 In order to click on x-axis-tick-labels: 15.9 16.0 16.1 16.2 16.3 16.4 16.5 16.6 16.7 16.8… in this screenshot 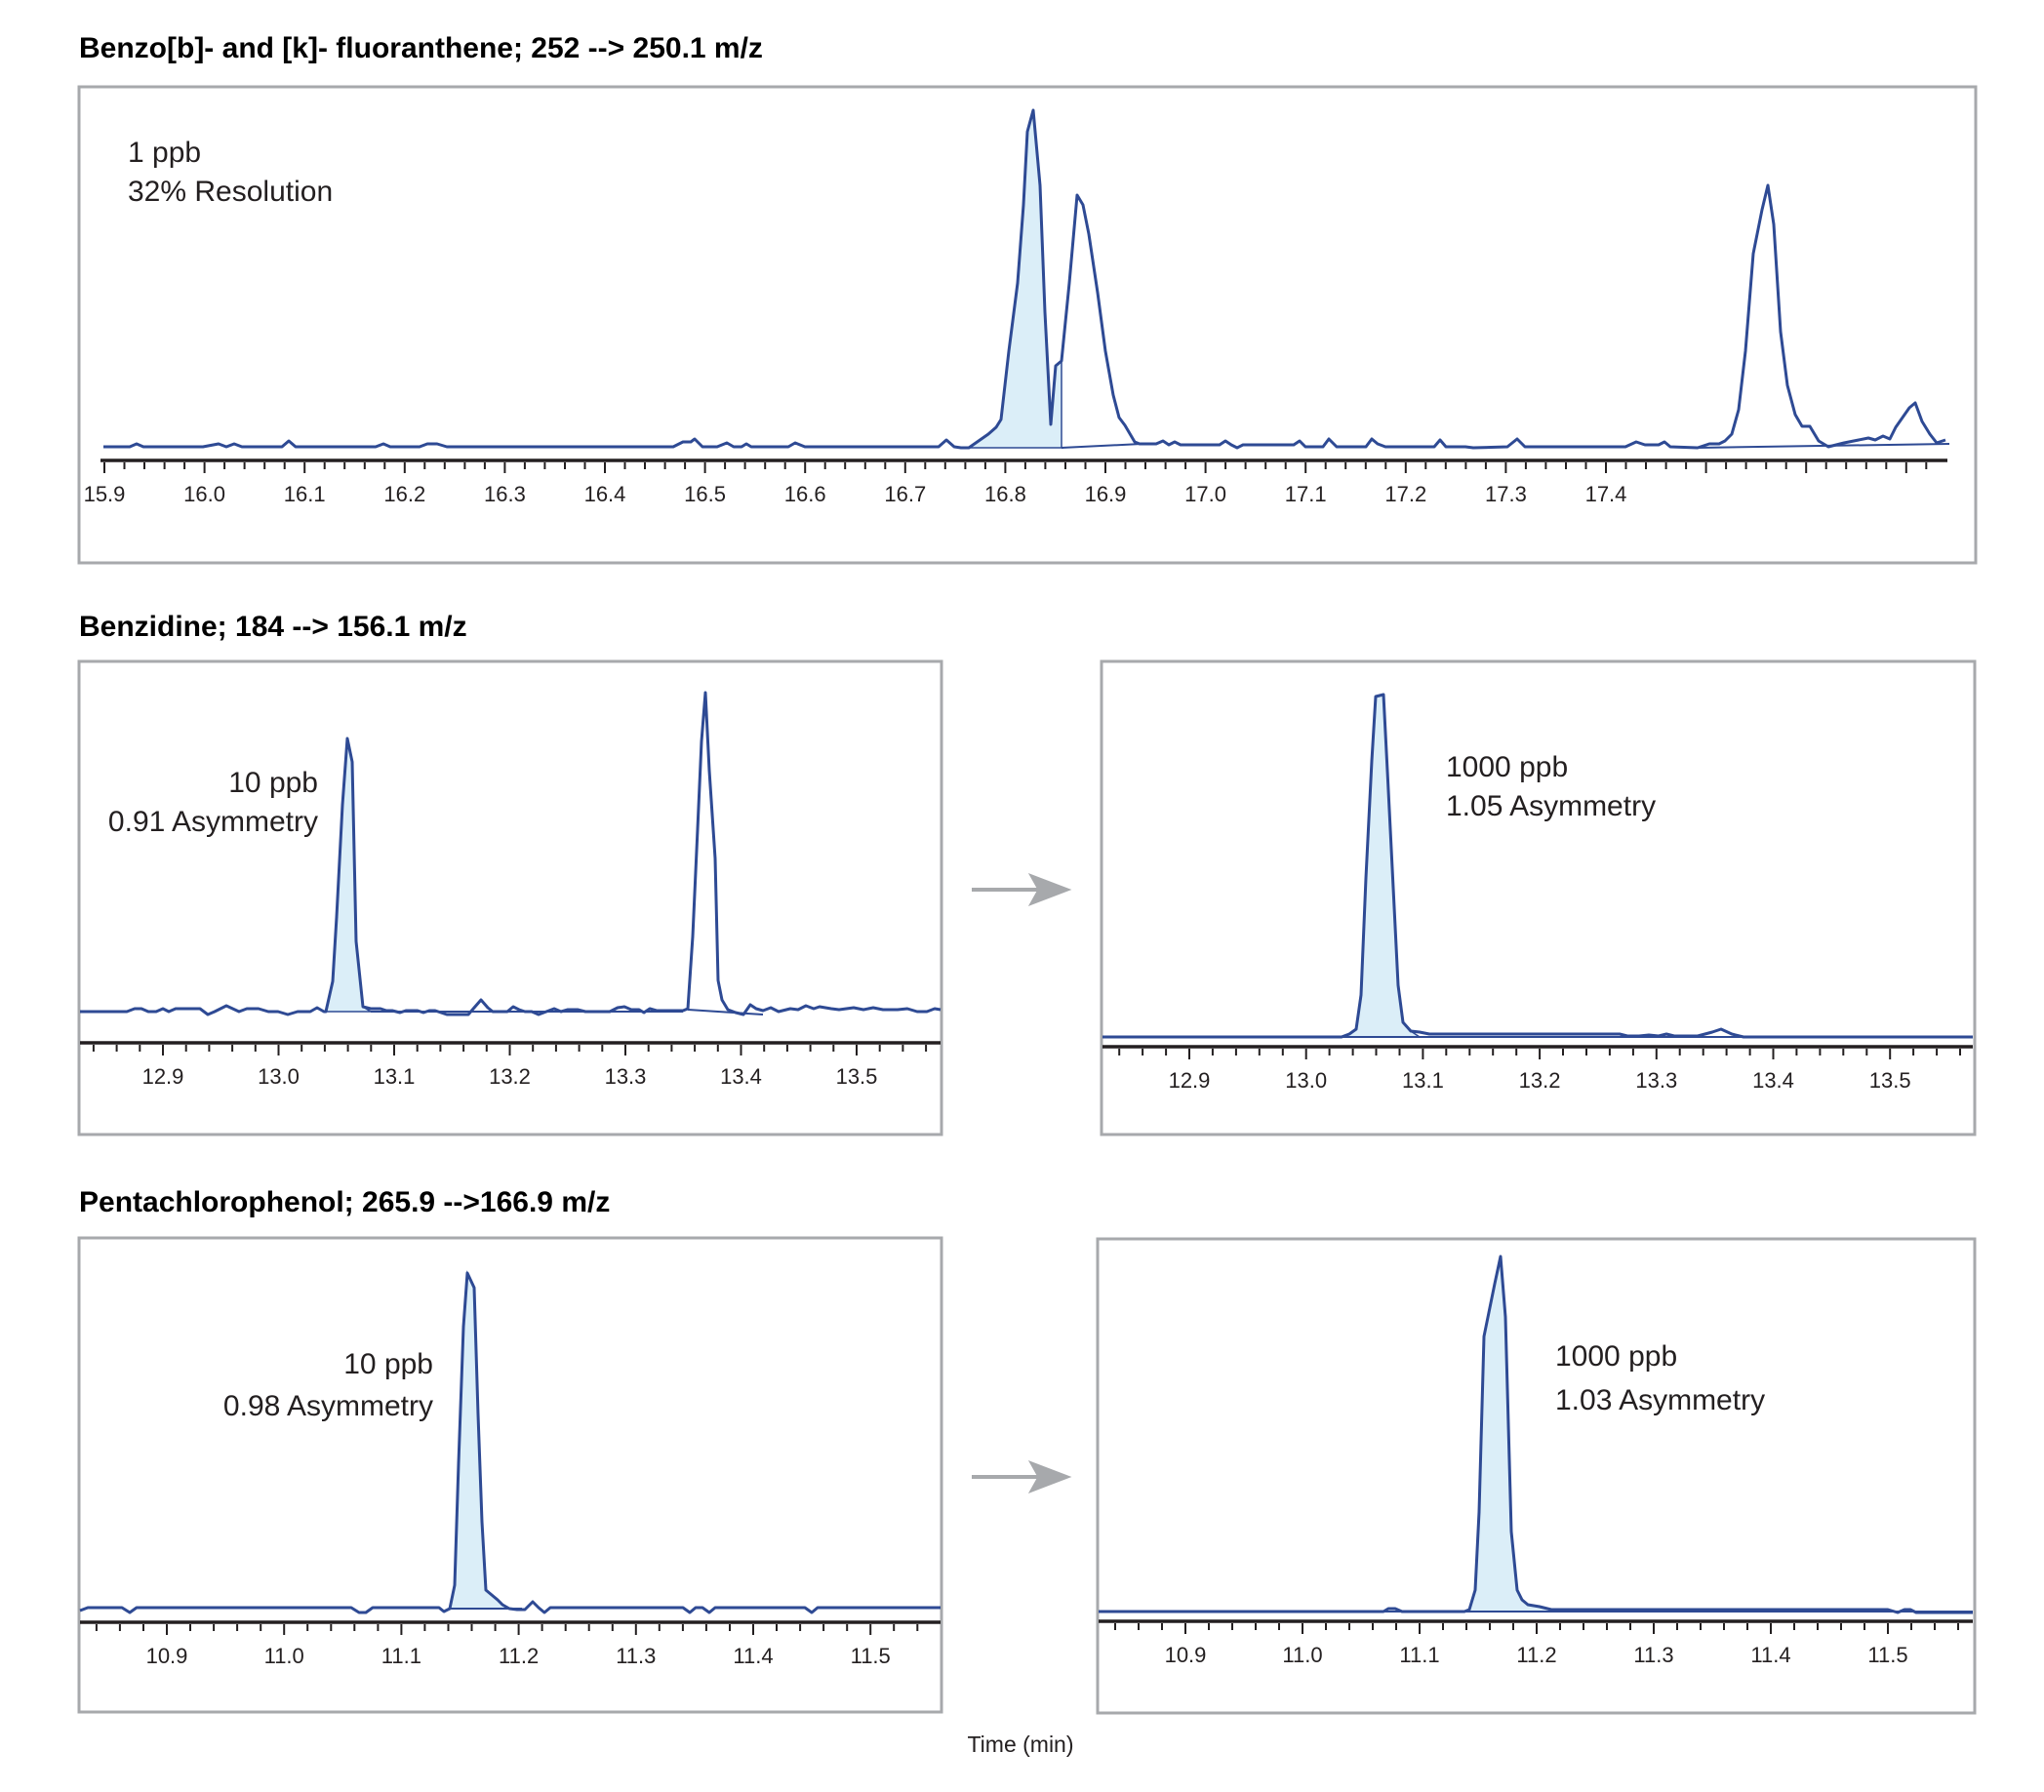, I will do `click(855, 494)`.